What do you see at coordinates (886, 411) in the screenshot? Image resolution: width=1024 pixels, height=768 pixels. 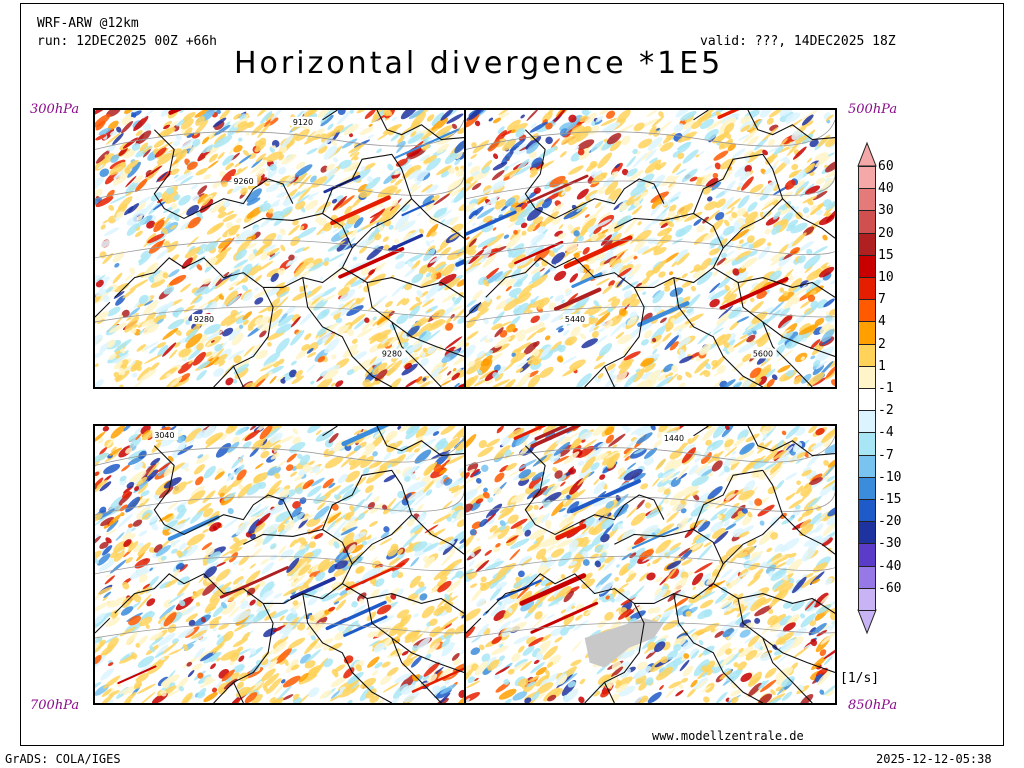 I see `colorbar-label: -2` at bounding box center [886, 411].